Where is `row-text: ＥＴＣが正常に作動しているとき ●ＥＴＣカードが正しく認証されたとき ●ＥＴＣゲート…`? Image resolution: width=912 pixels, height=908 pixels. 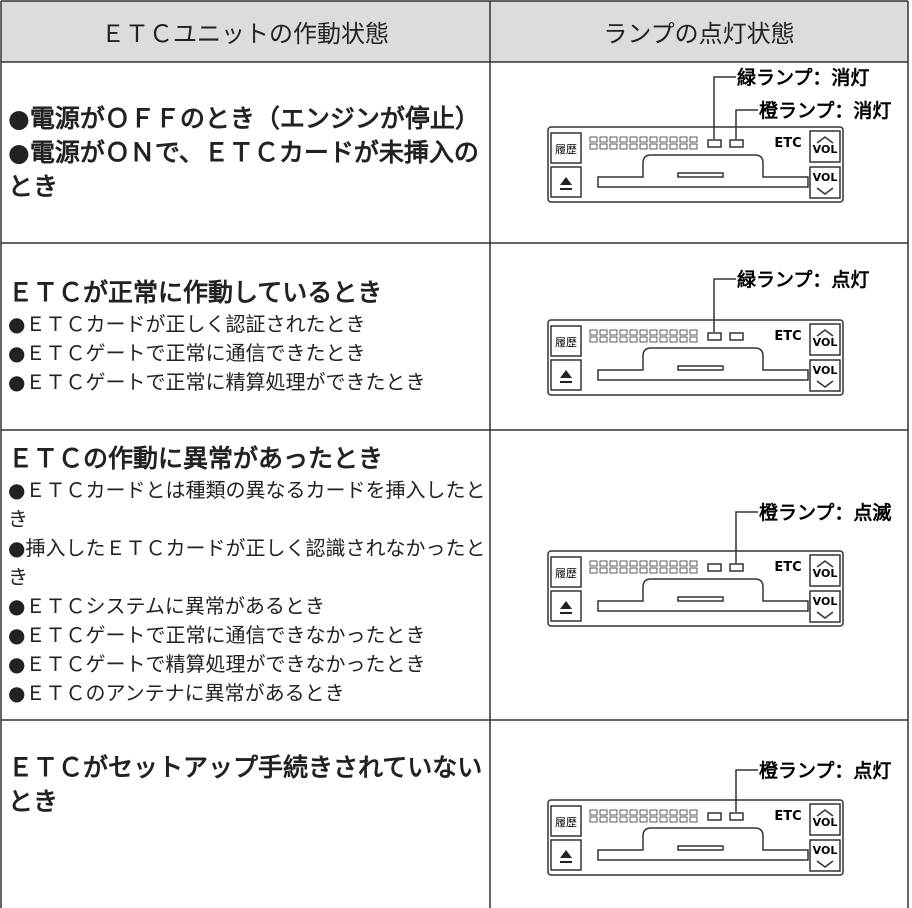
row-text: ＥＴＣが正常に作動しているとき ●ＥＴＣカードが正しく認証されたとき ●ＥＴＣゲート… is located at coordinates (247, 336).